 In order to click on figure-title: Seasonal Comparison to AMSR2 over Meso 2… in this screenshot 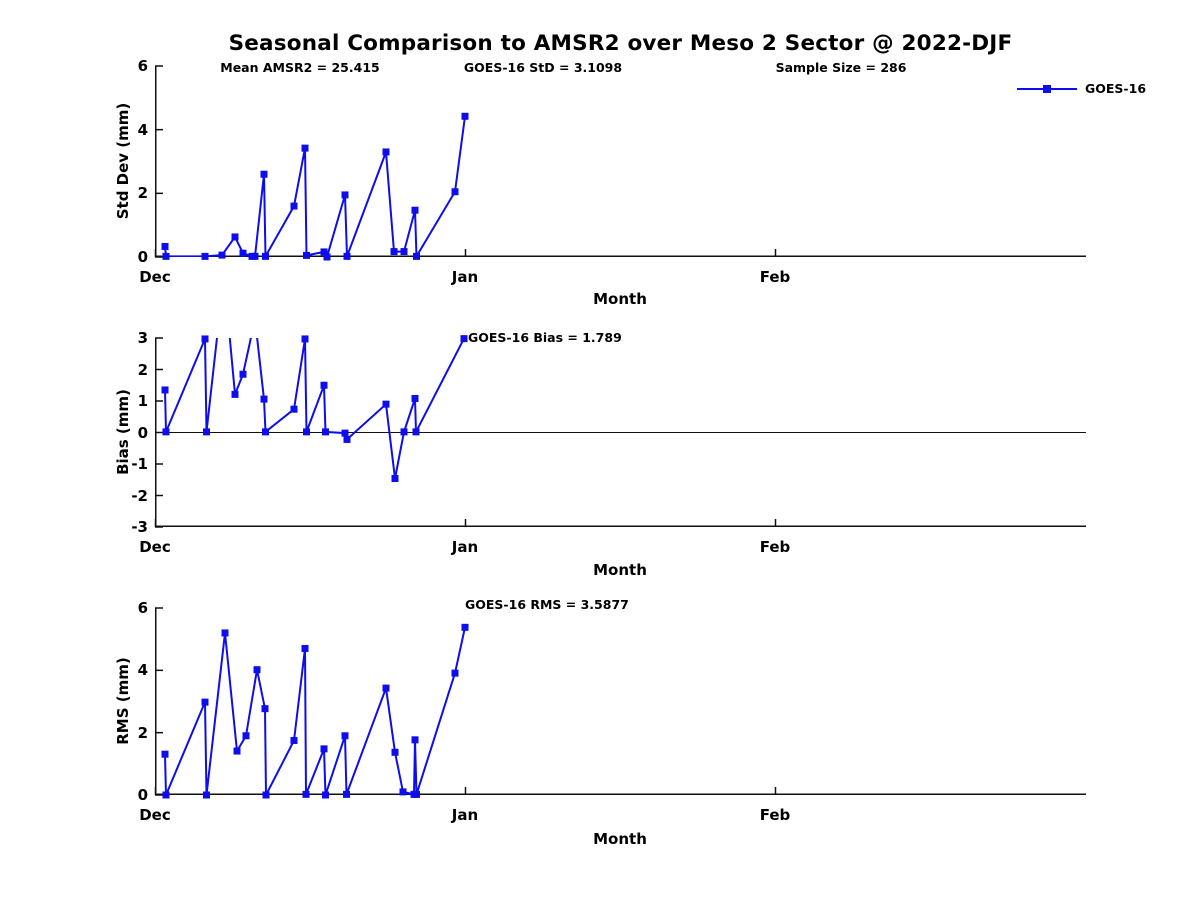, I will do `click(620, 43)`.